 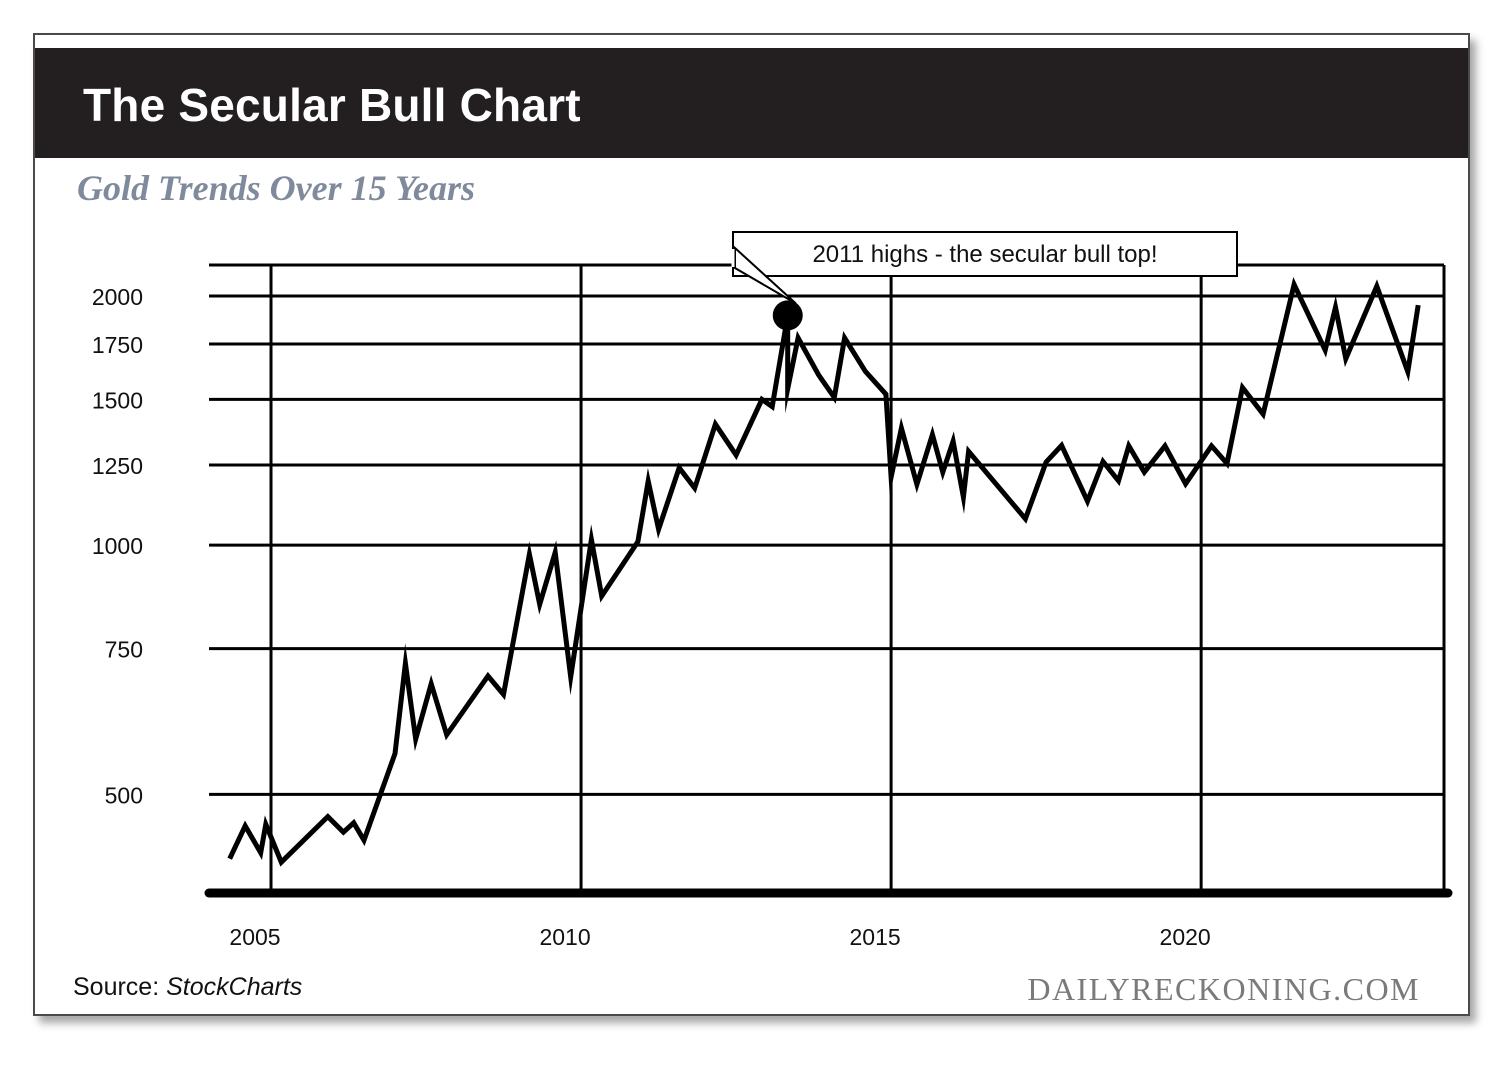 I want to click on x-tick-label-2015: 2015, so click(x=875, y=937).